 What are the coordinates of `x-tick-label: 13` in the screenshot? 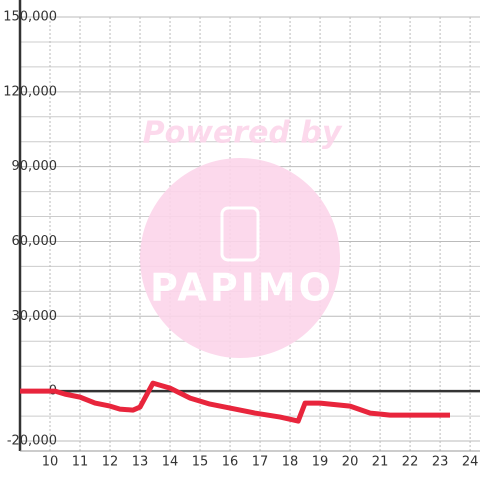 It's located at (140, 462).